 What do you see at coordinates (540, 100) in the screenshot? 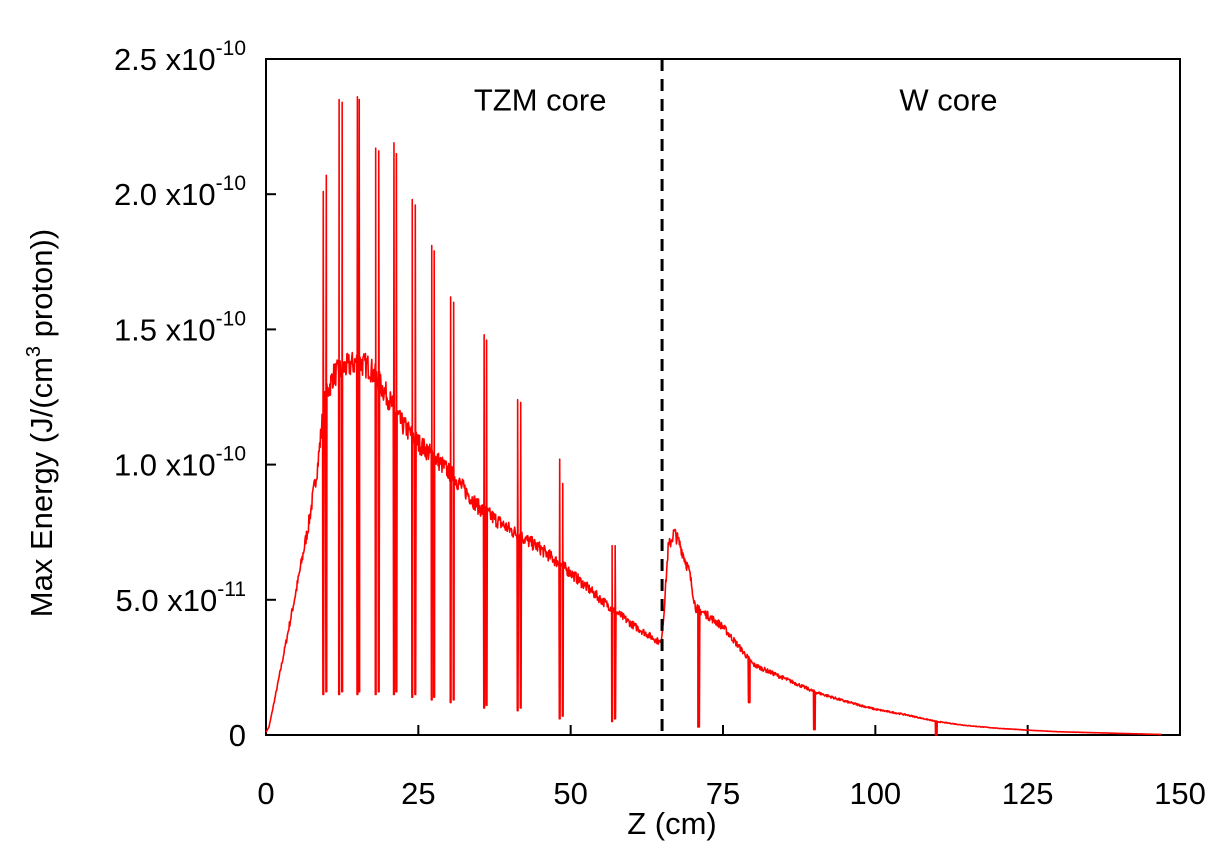
I see `annotation-label: TZM core` at bounding box center [540, 100].